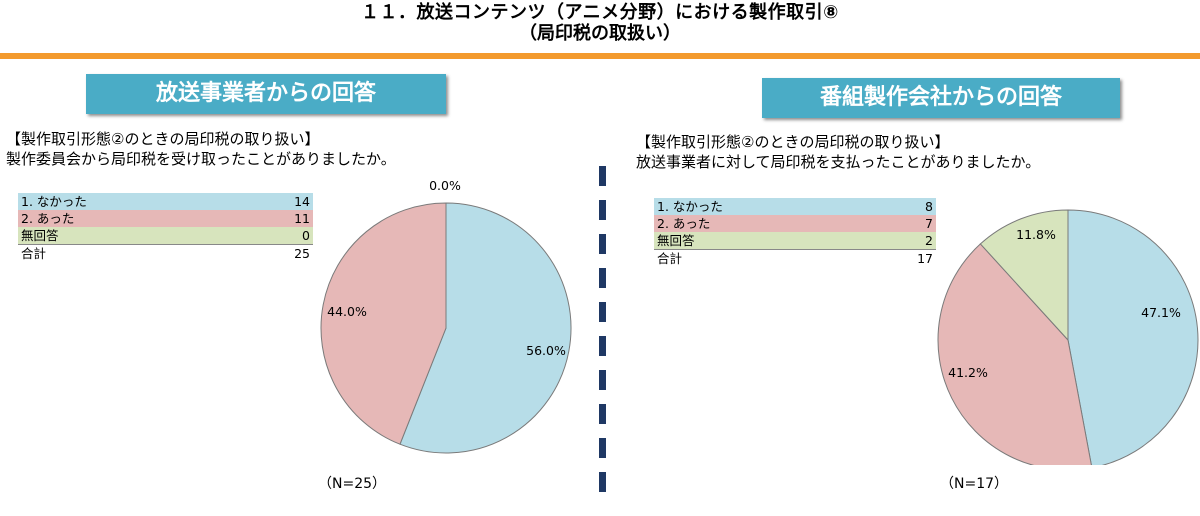 This screenshot has width=1200, height=516. I want to click on pie-slice-mukaito, so click(1024, 275).